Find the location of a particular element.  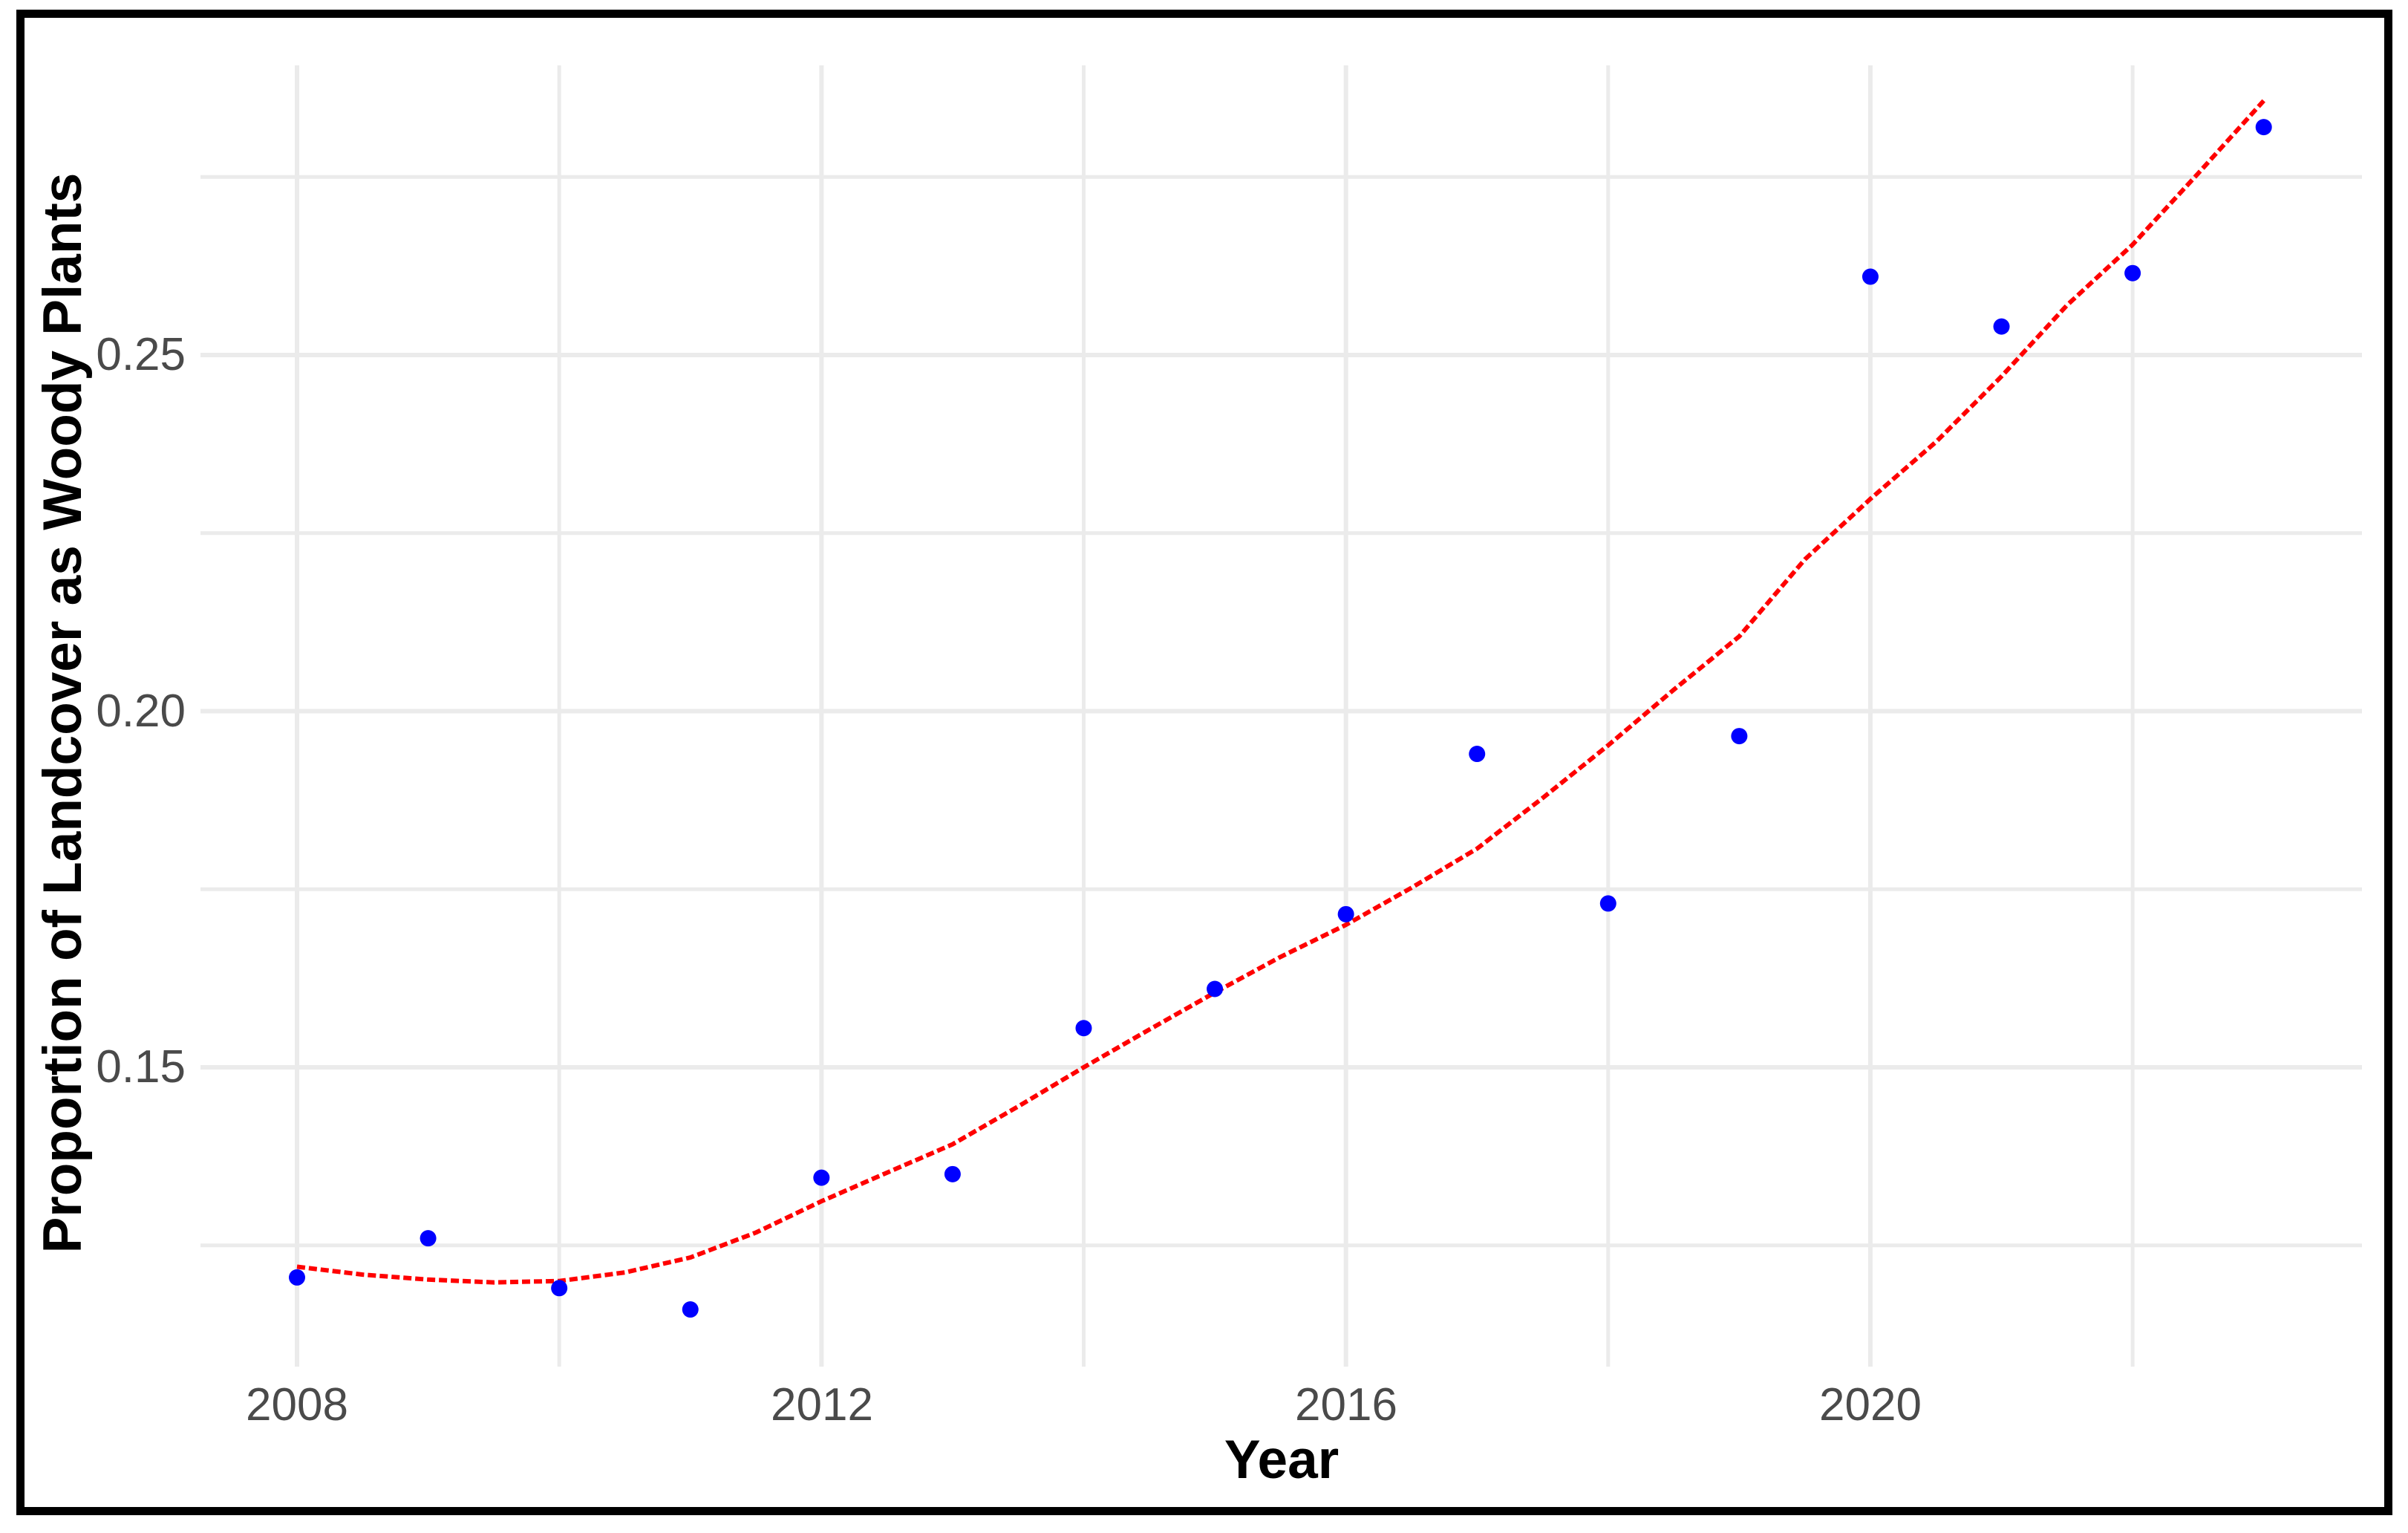

x-axis-title: Year is located at coordinates (1282, 1460).